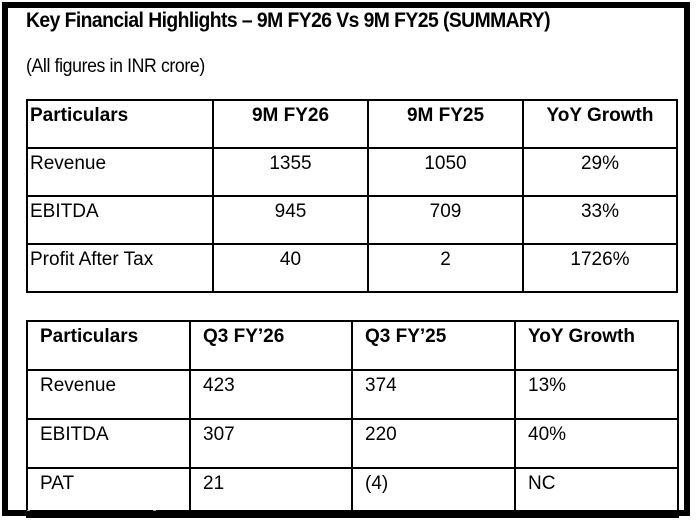 The height and width of the screenshot is (525, 700). What do you see at coordinates (433, 394) in the screenshot?
I see `previous-value: 374` at bounding box center [433, 394].